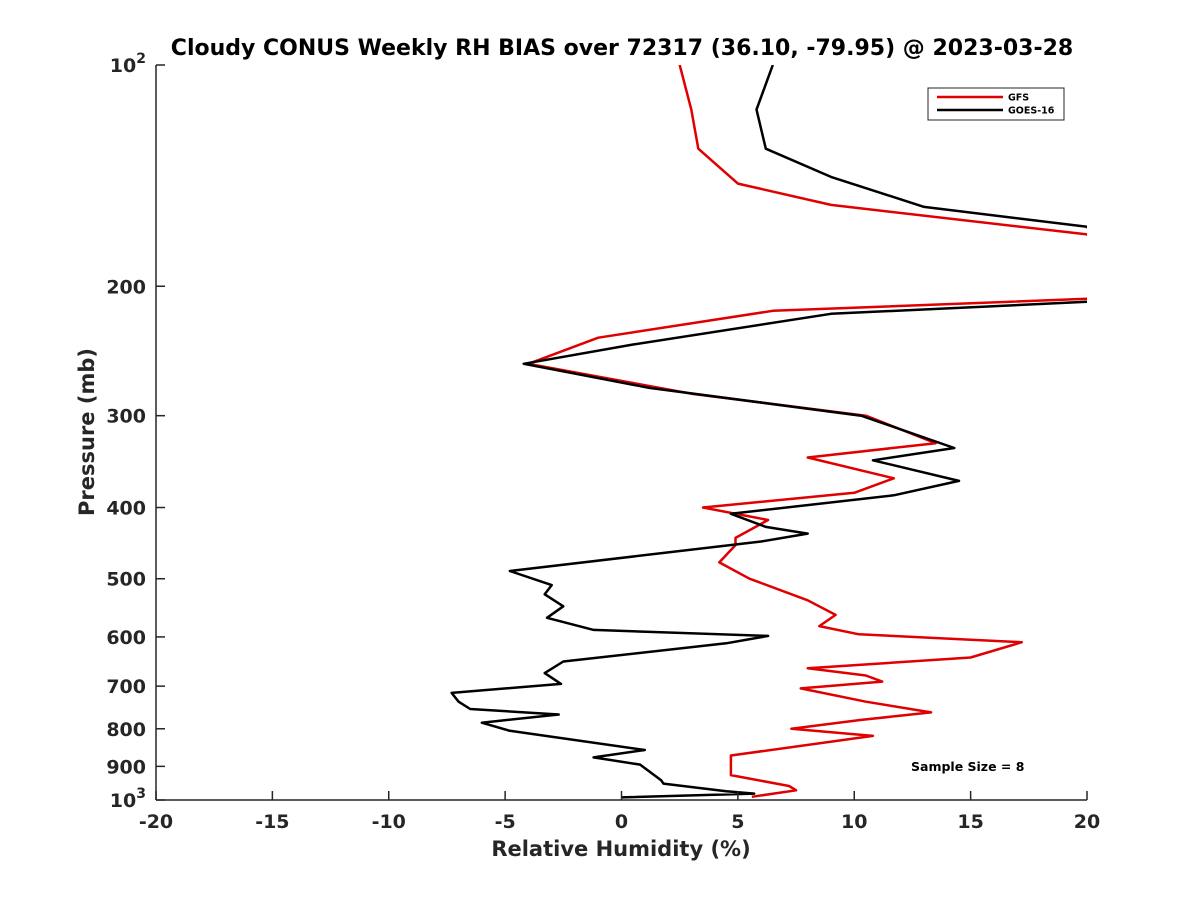 This screenshot has width=1200, height=900. Describe the element at coordinates (620, 849) in the screenshot. I see `x-axis-label: Relative Humidity (%)` at that location.